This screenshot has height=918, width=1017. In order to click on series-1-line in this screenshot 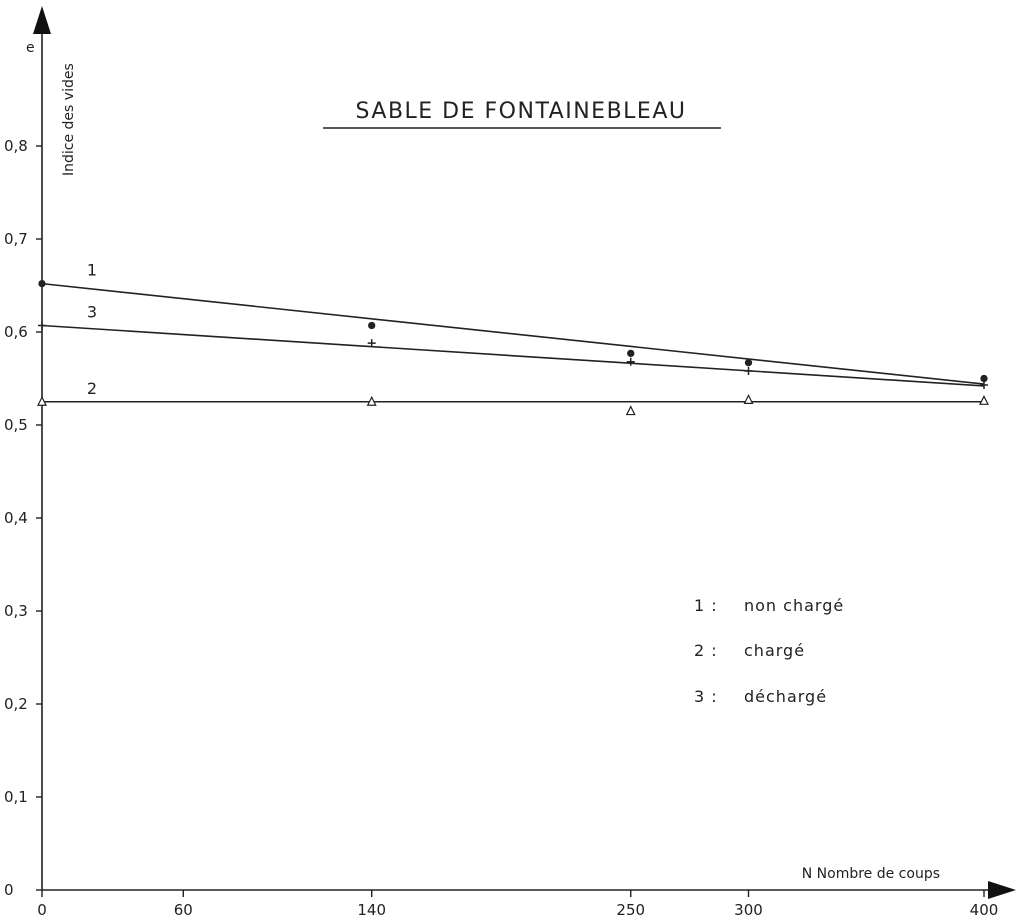, I will do `click(513, 333)`.